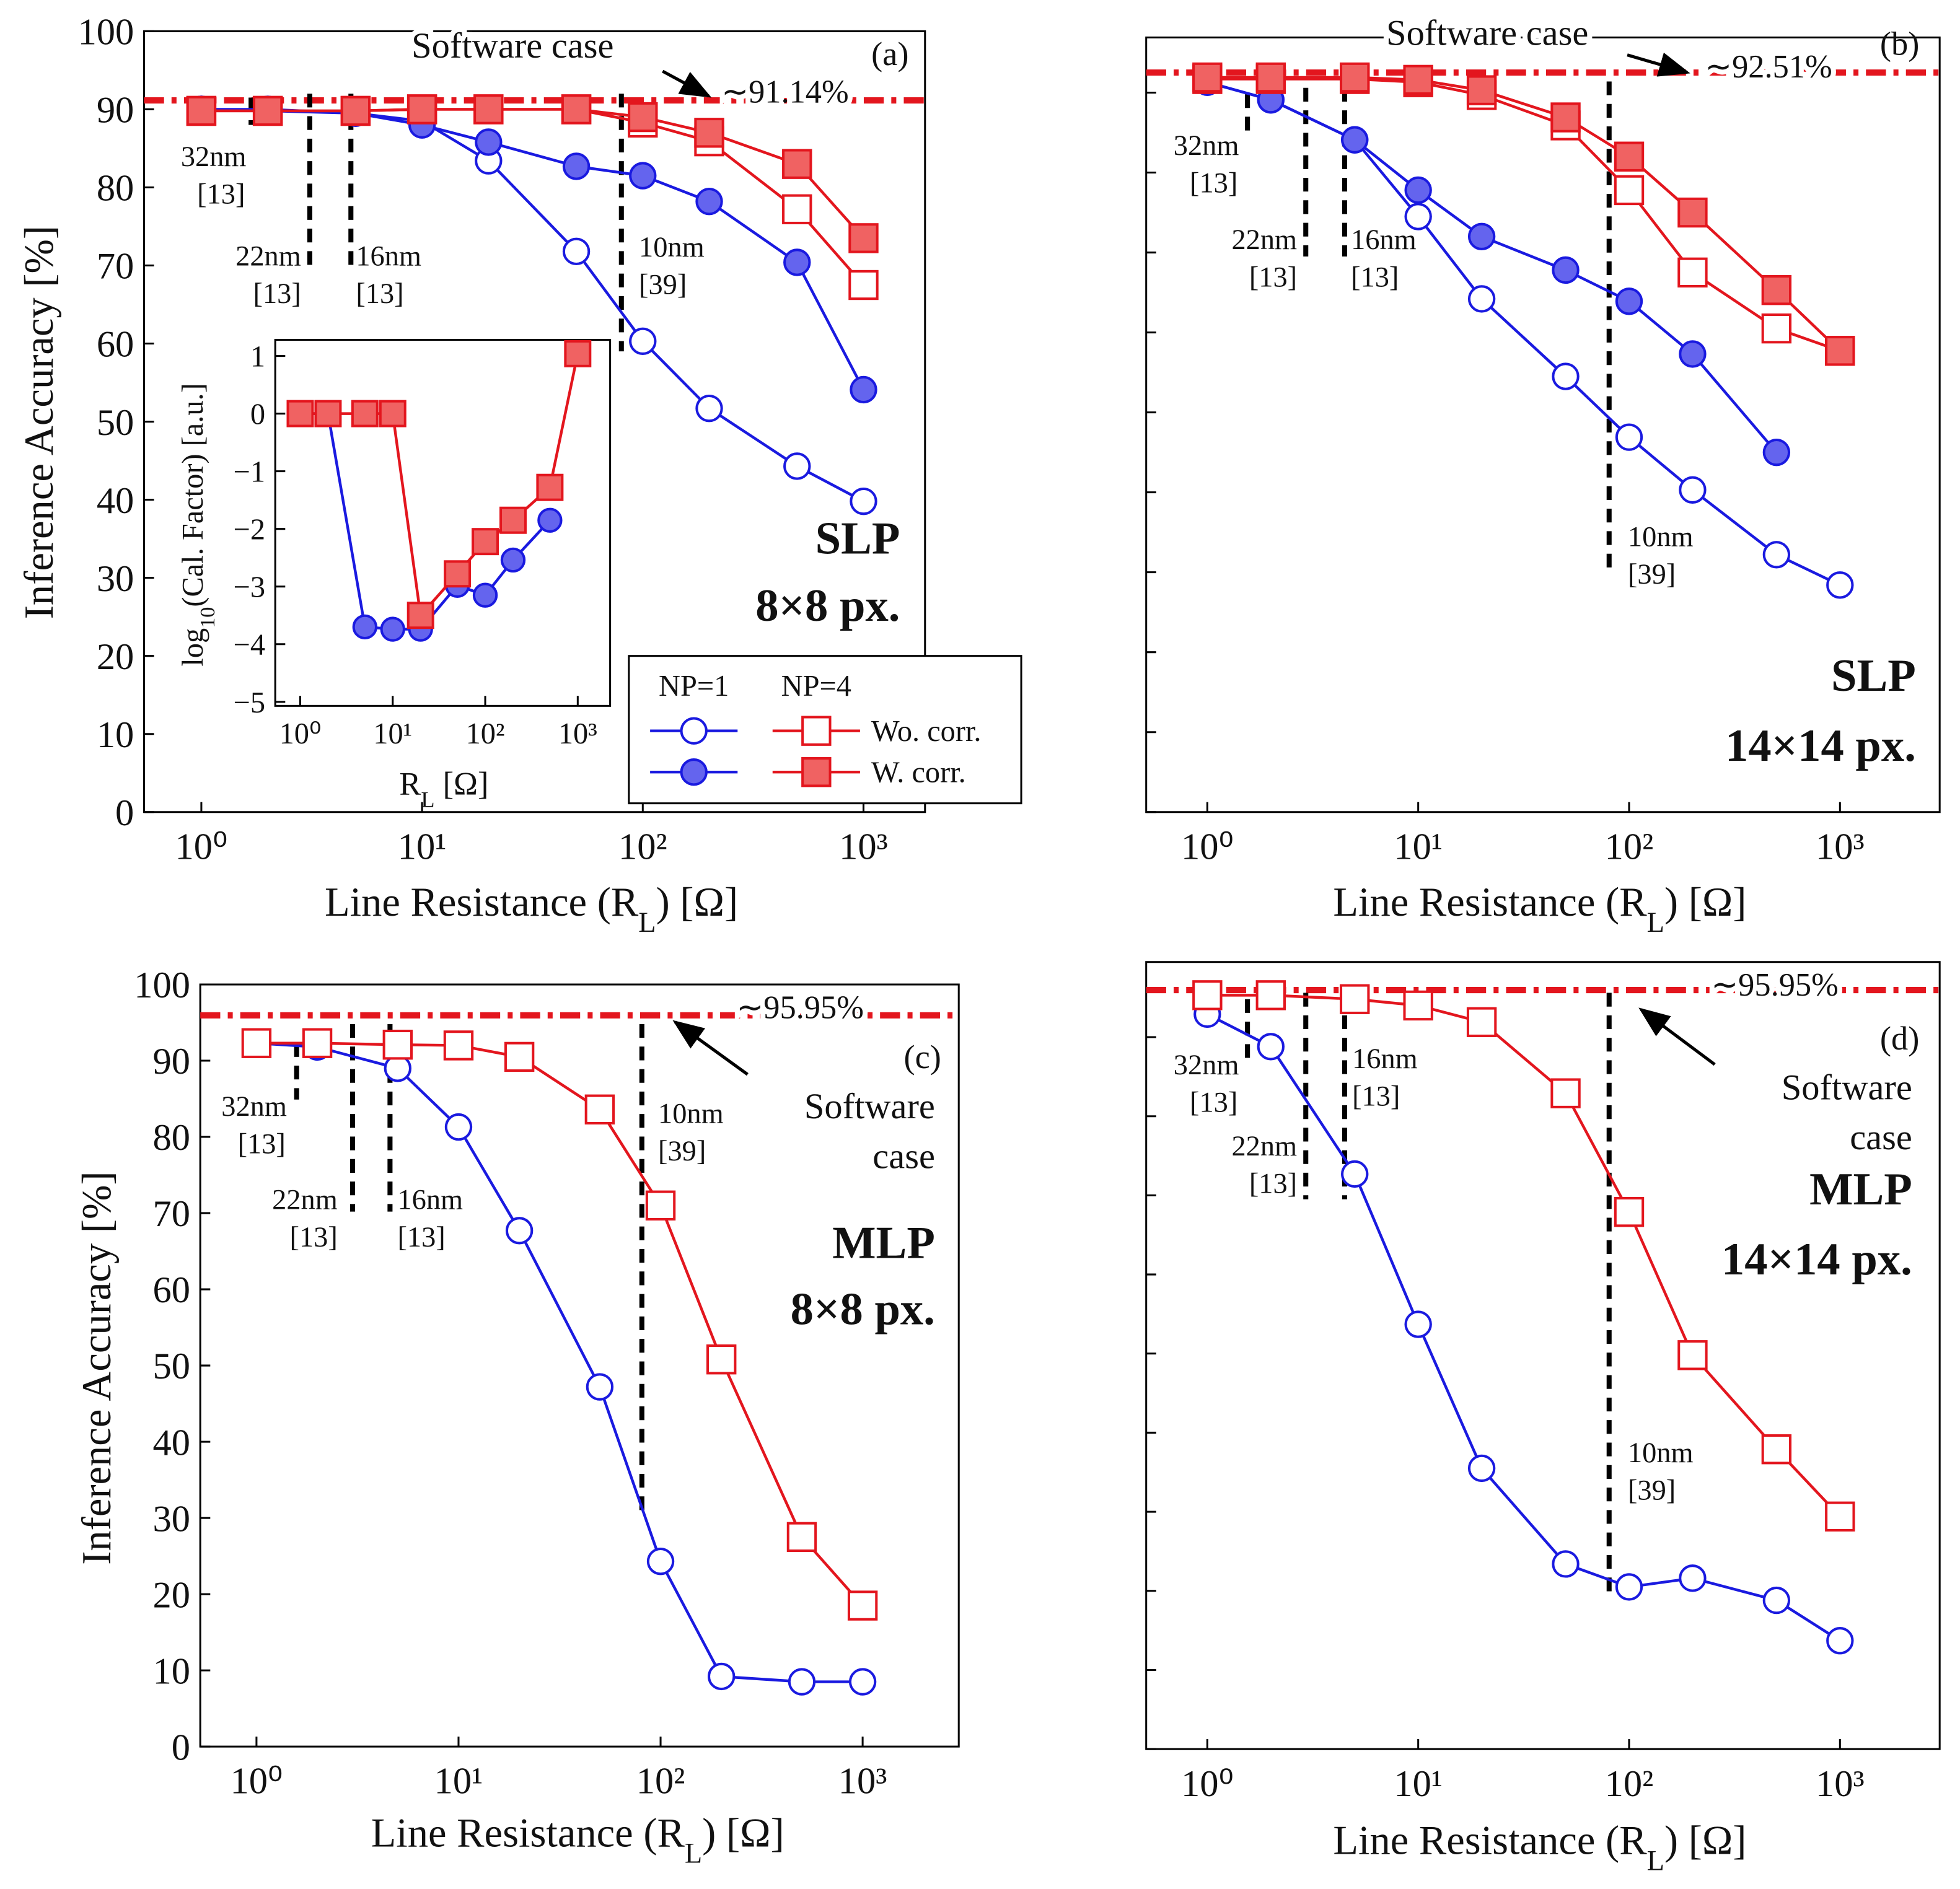  I want to click on y-tick-label: −5, so click(249, 703).